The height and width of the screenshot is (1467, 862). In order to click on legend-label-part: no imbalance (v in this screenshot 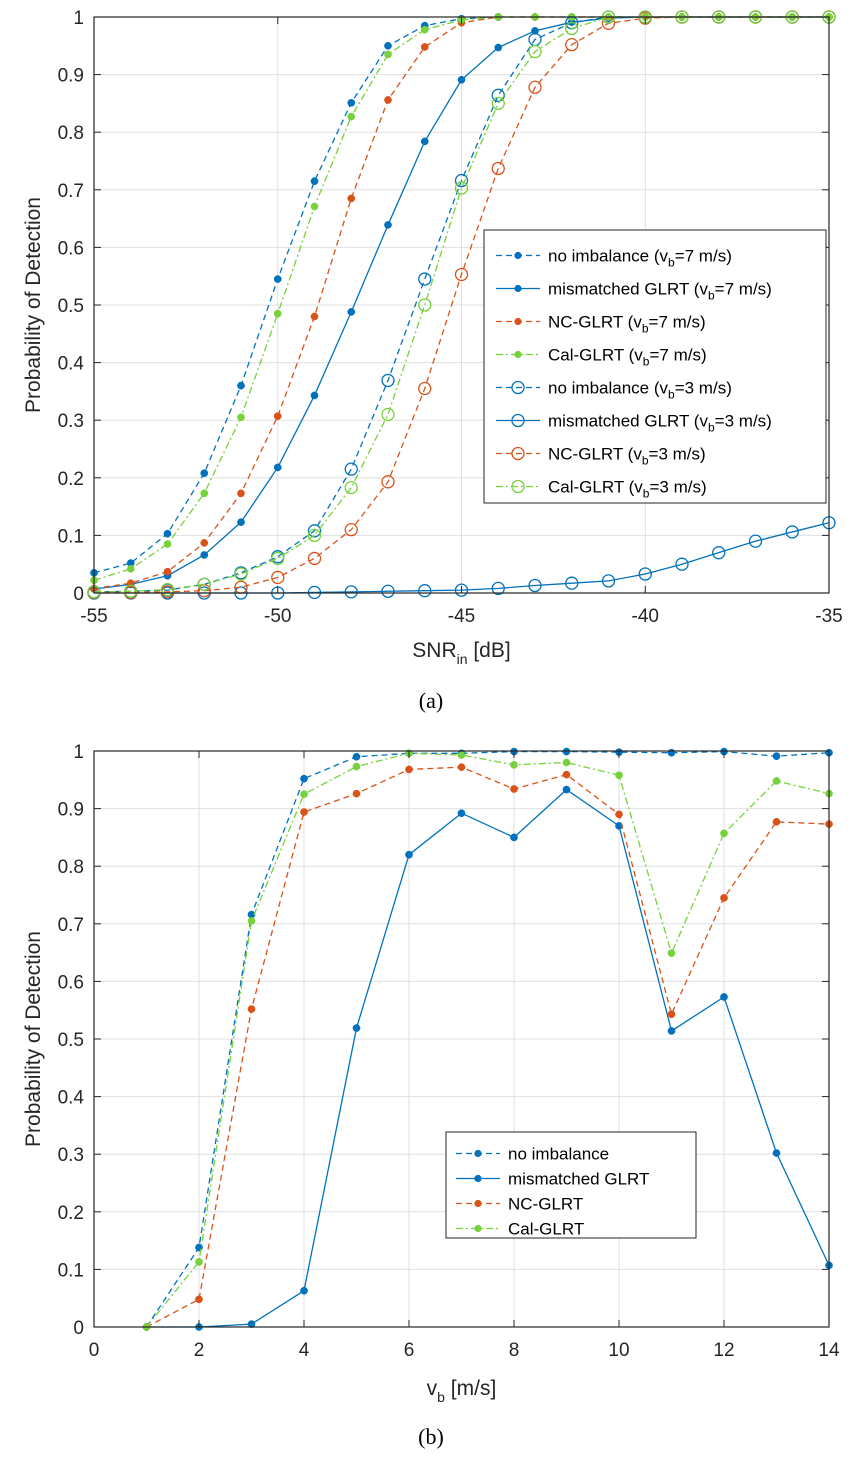, I will do `click(608, 256)`.